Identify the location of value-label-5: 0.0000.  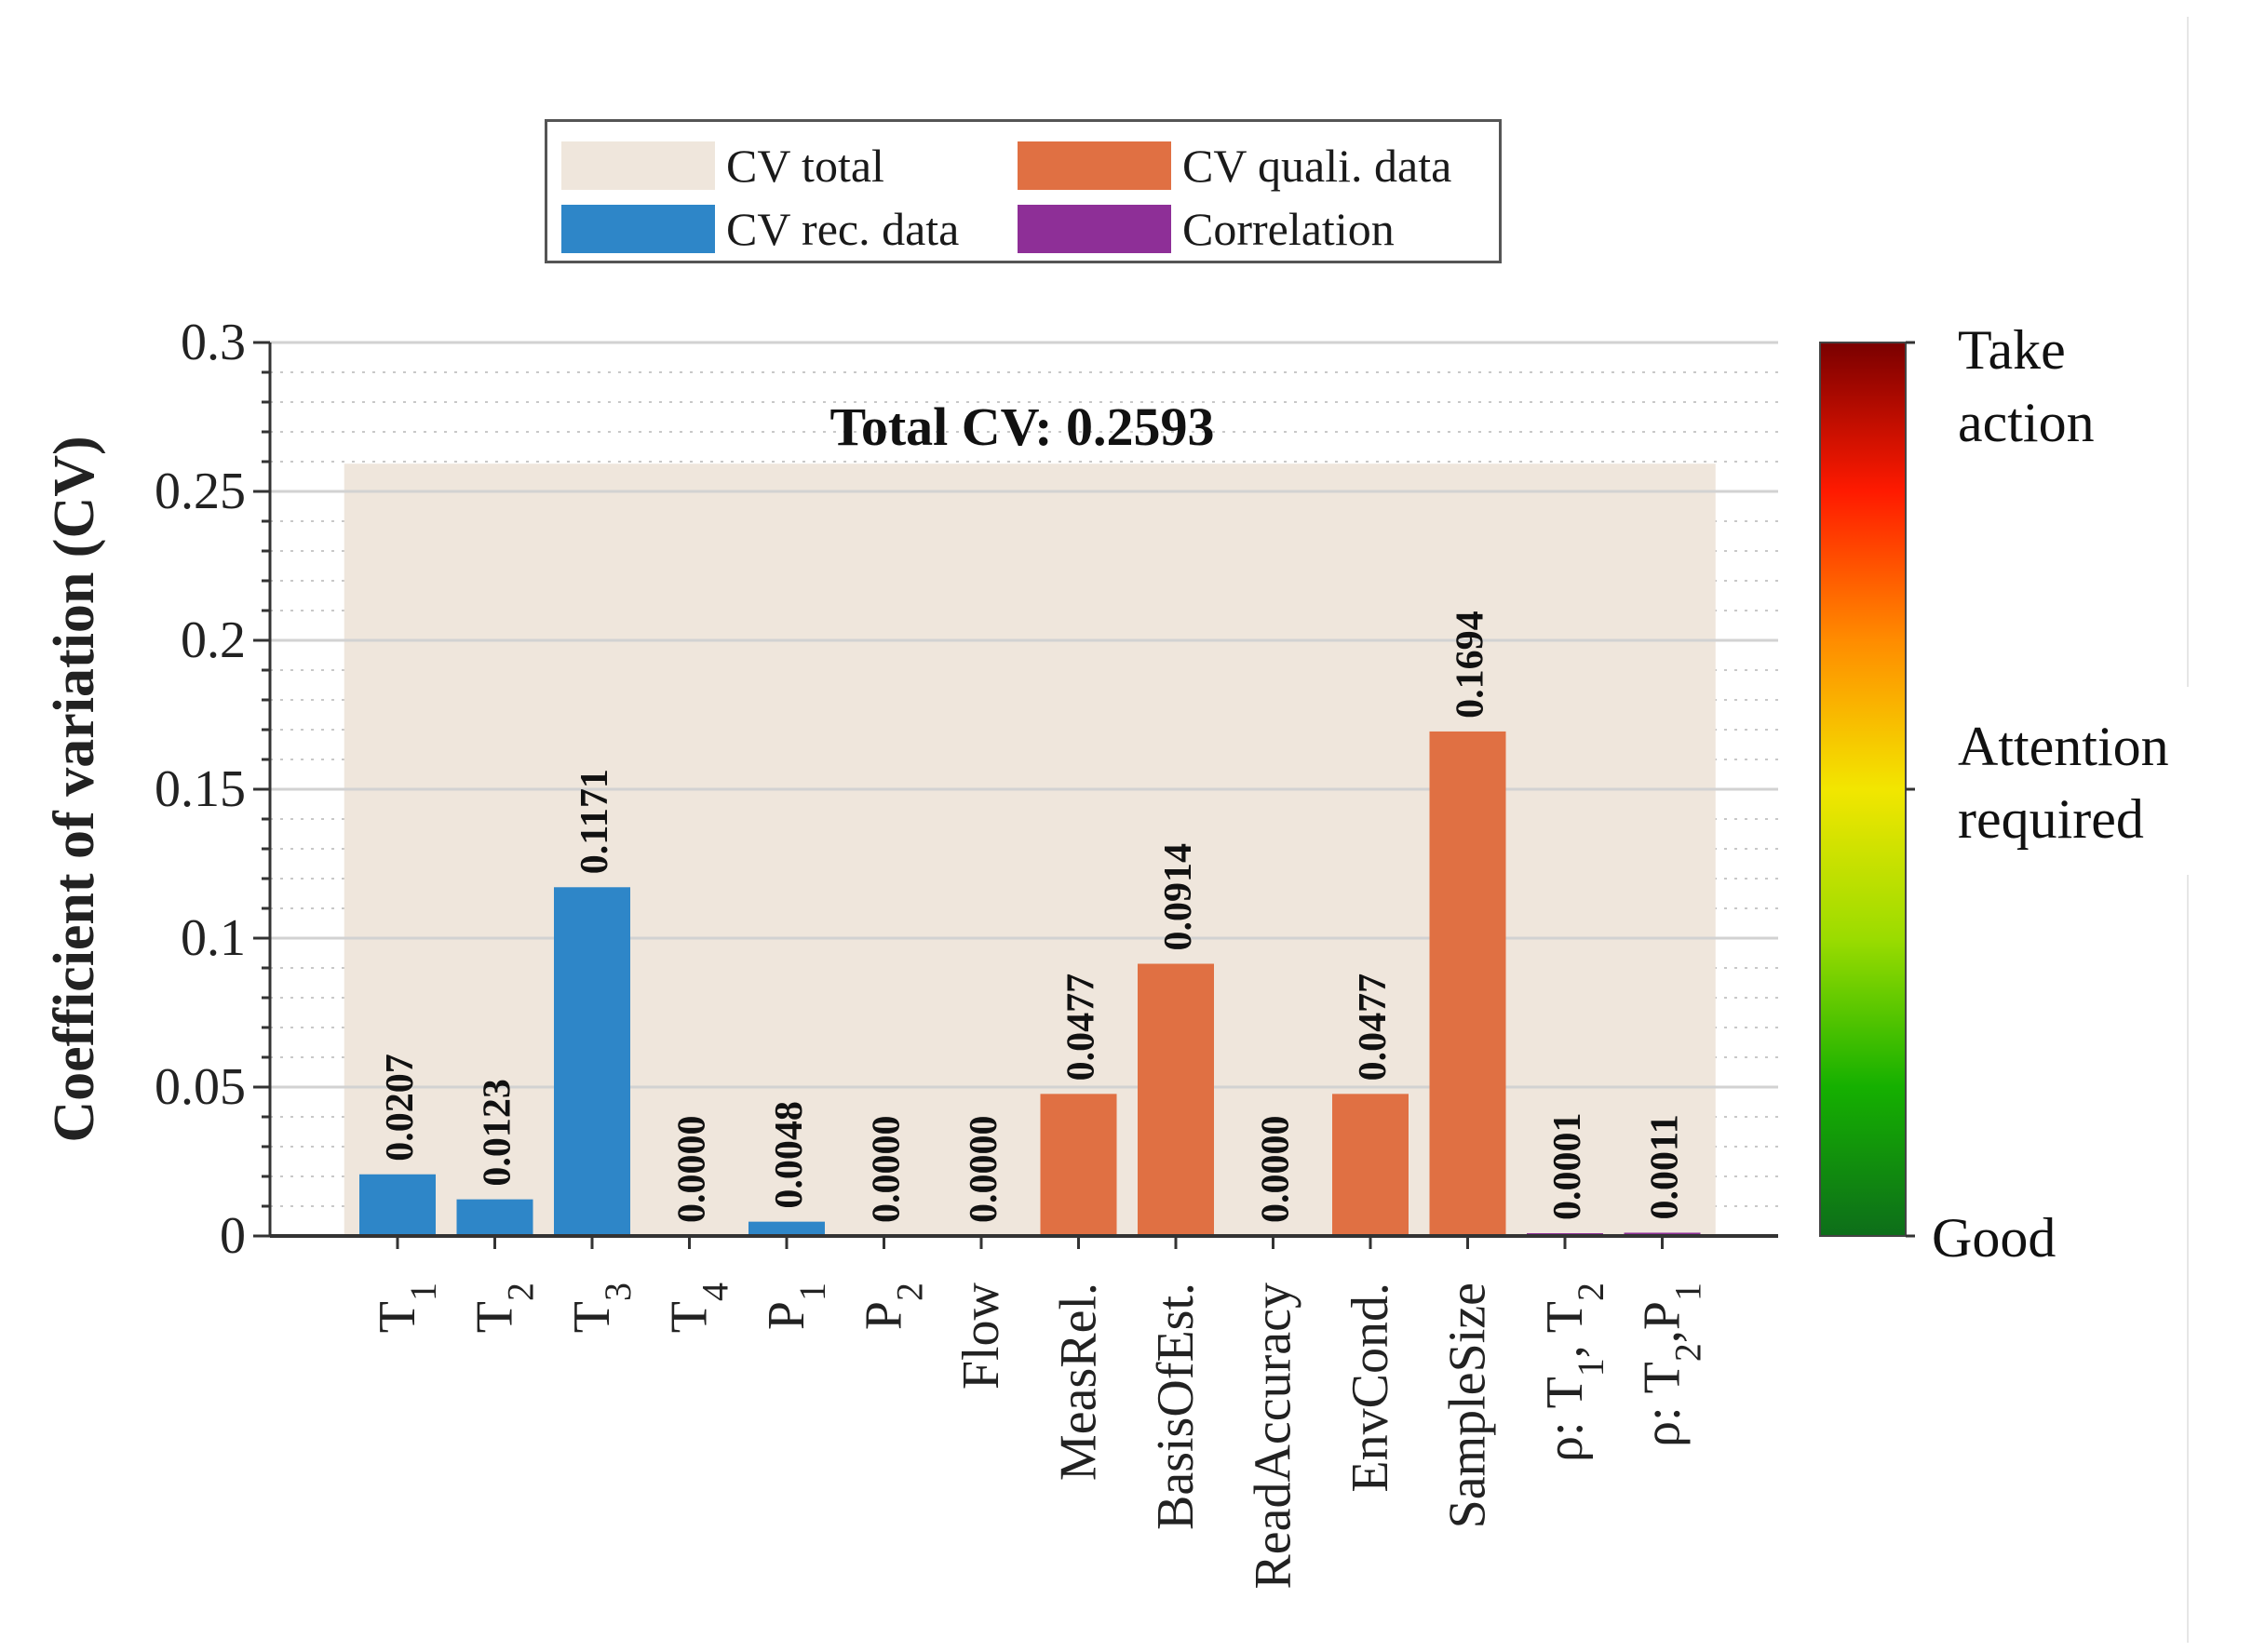
(887, 1170).